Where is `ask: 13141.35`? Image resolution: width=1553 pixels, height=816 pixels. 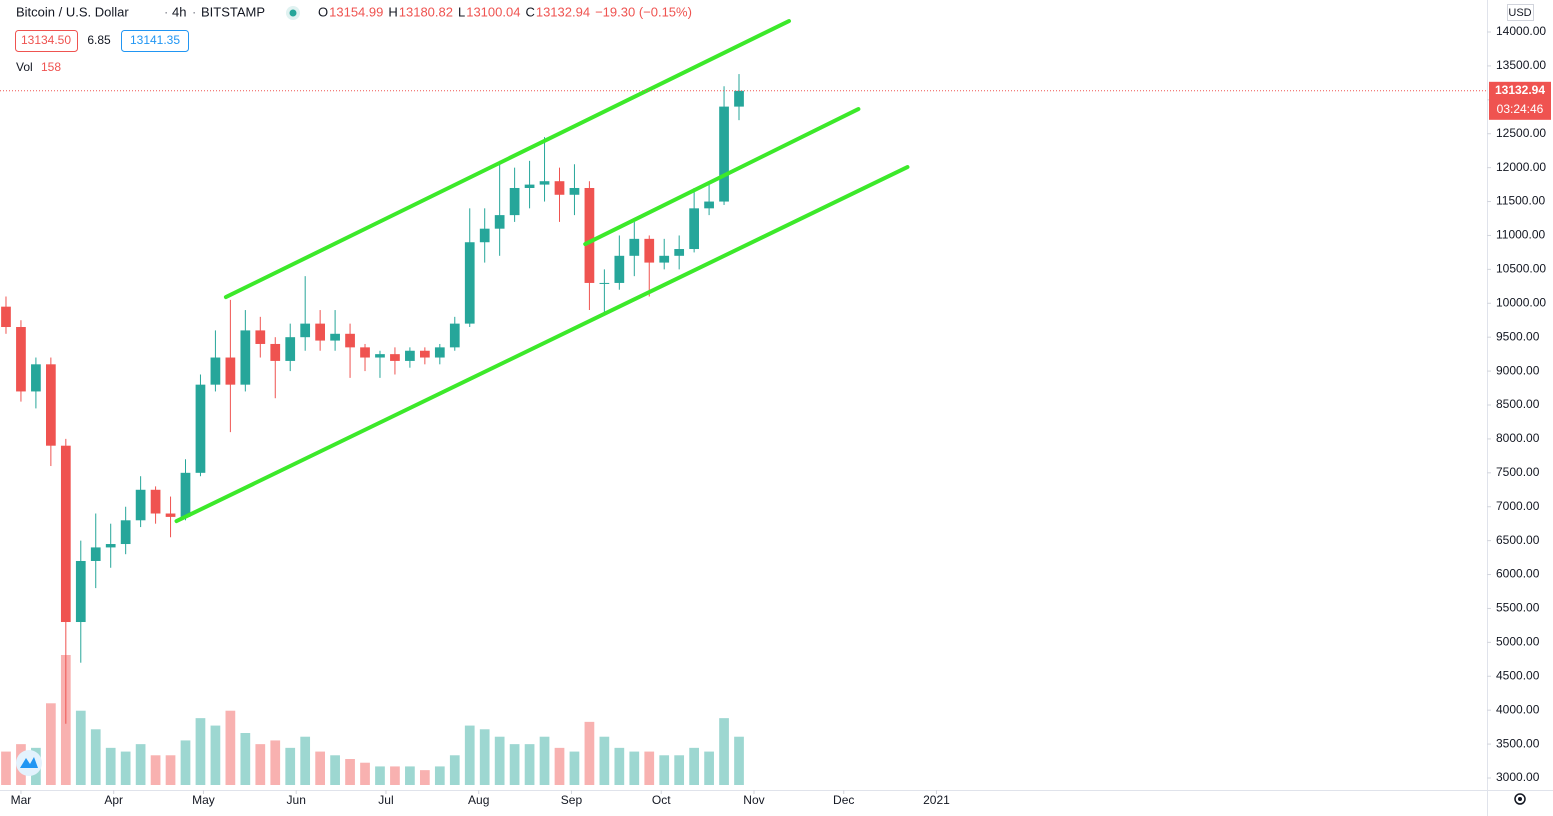
ask: 13141.35 is located at coordinates (155, 40).